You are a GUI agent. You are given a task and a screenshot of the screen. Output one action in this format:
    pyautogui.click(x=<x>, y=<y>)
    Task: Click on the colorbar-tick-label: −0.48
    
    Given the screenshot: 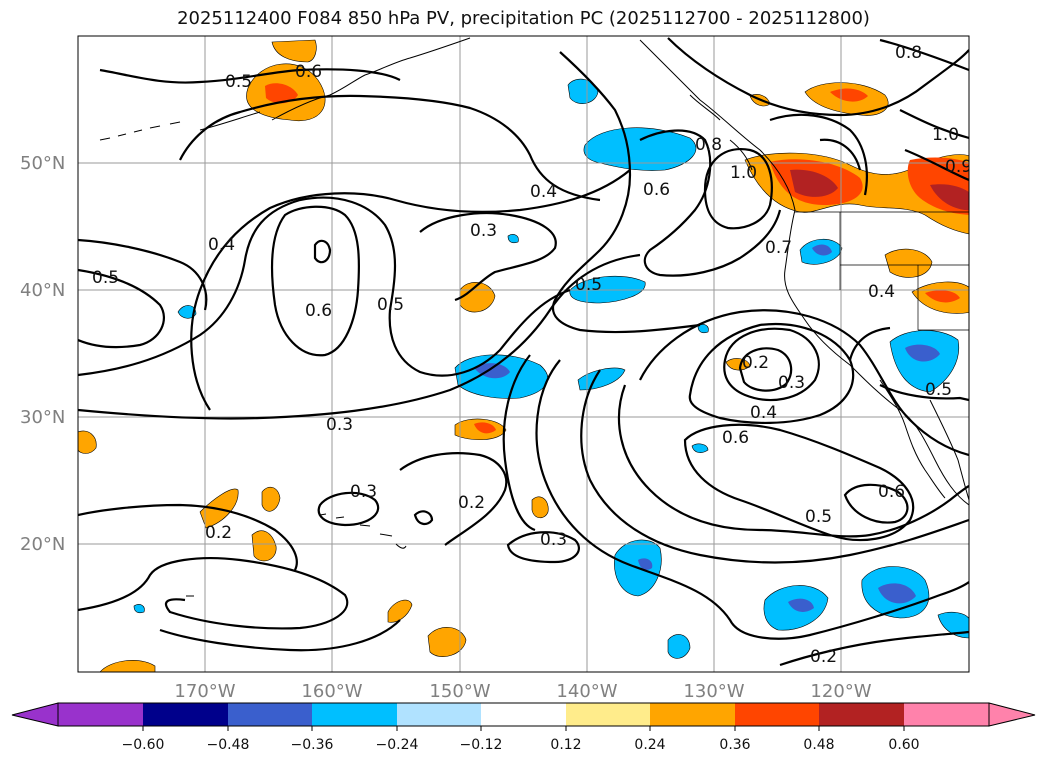 What is the action you would take?
    pyautogui.click(x=228, y=745)
    